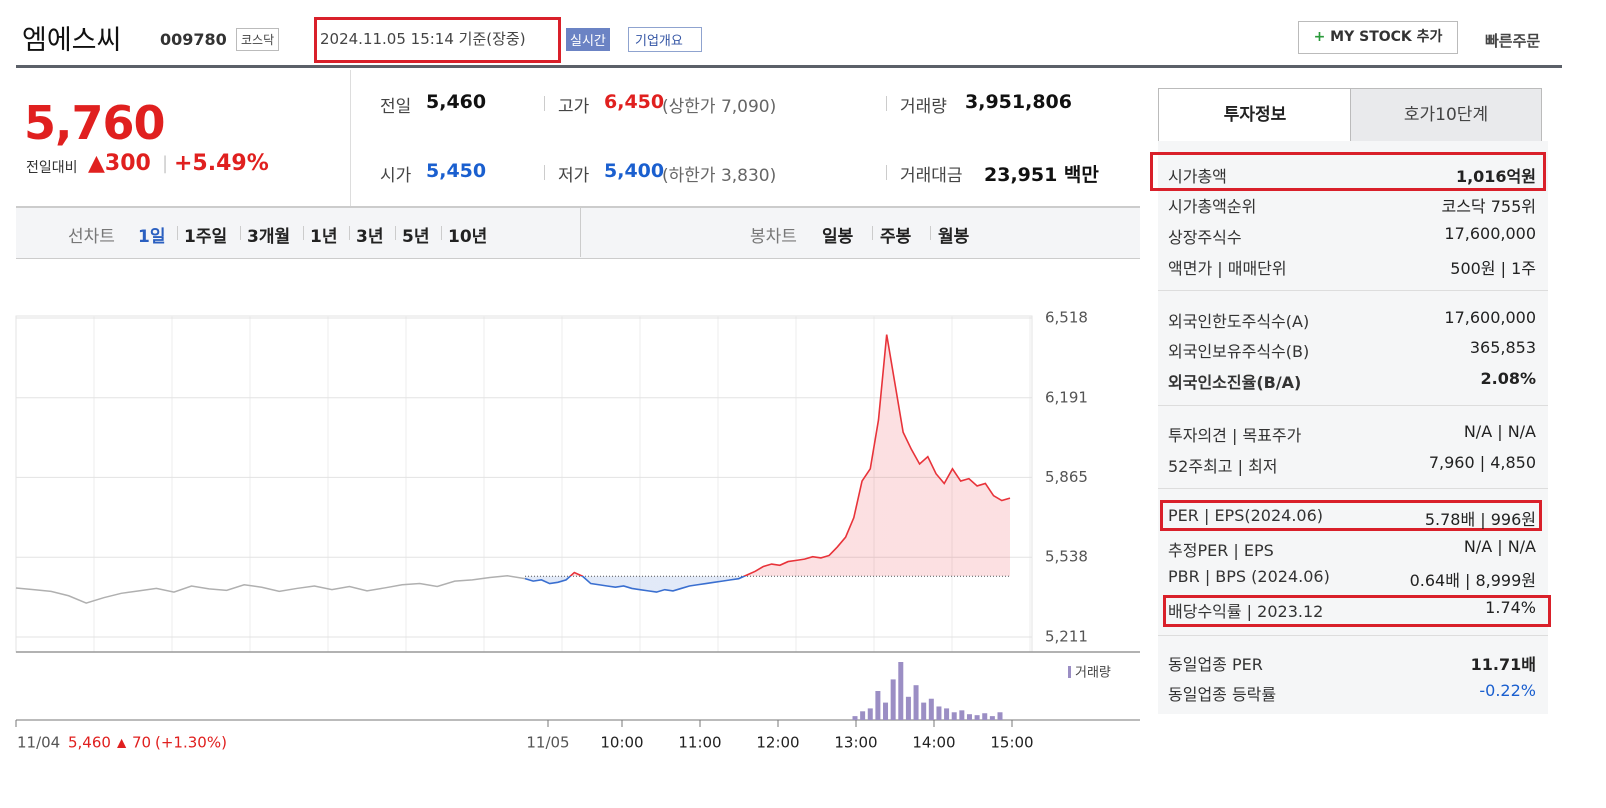  I want to click on period-tab: 10년, so click(468, 237).